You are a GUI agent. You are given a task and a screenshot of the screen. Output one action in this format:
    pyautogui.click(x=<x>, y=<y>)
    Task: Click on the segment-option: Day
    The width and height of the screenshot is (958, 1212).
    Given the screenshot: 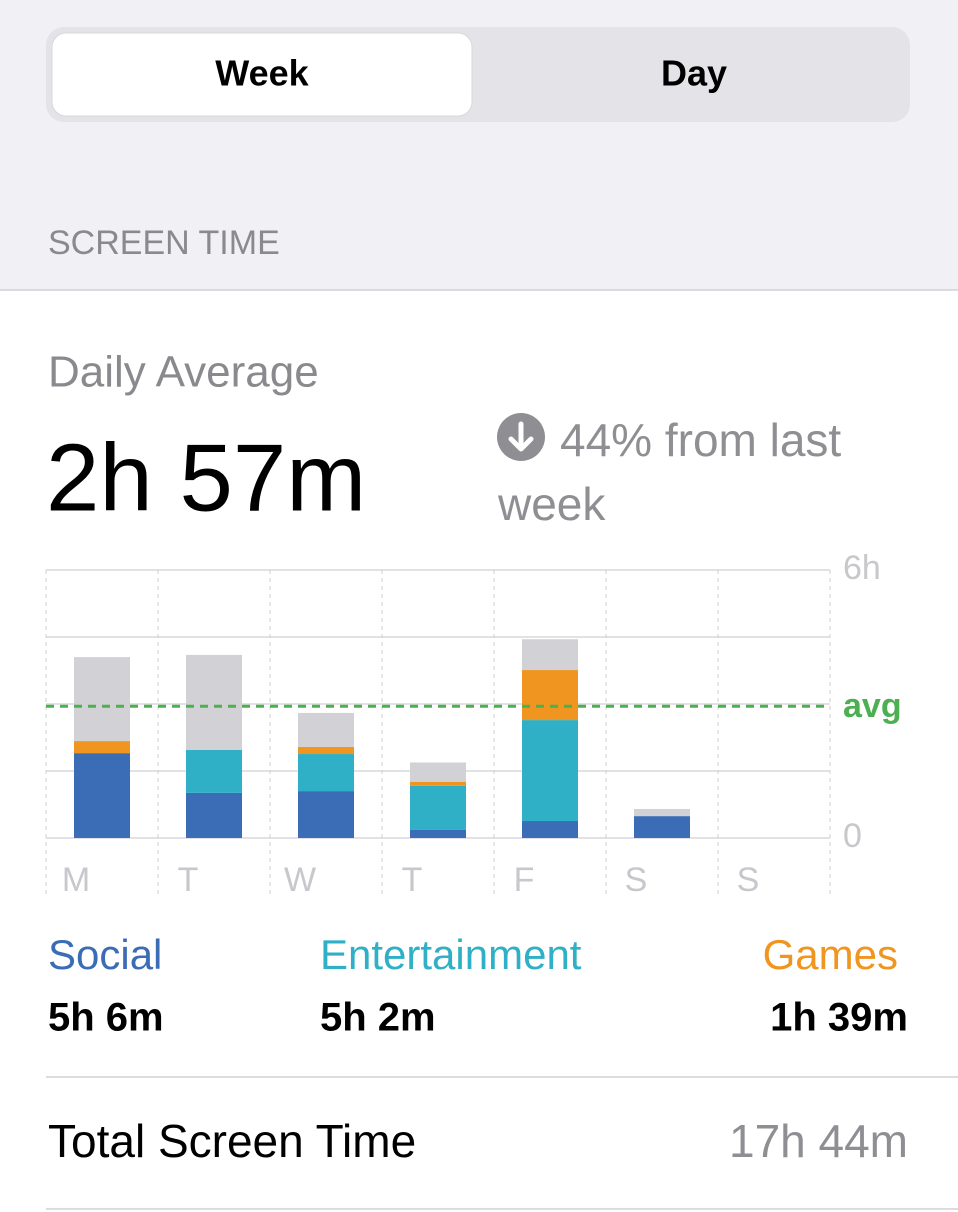 What is the action you would take?
    pyautogui.click(x=694, y=73)
    